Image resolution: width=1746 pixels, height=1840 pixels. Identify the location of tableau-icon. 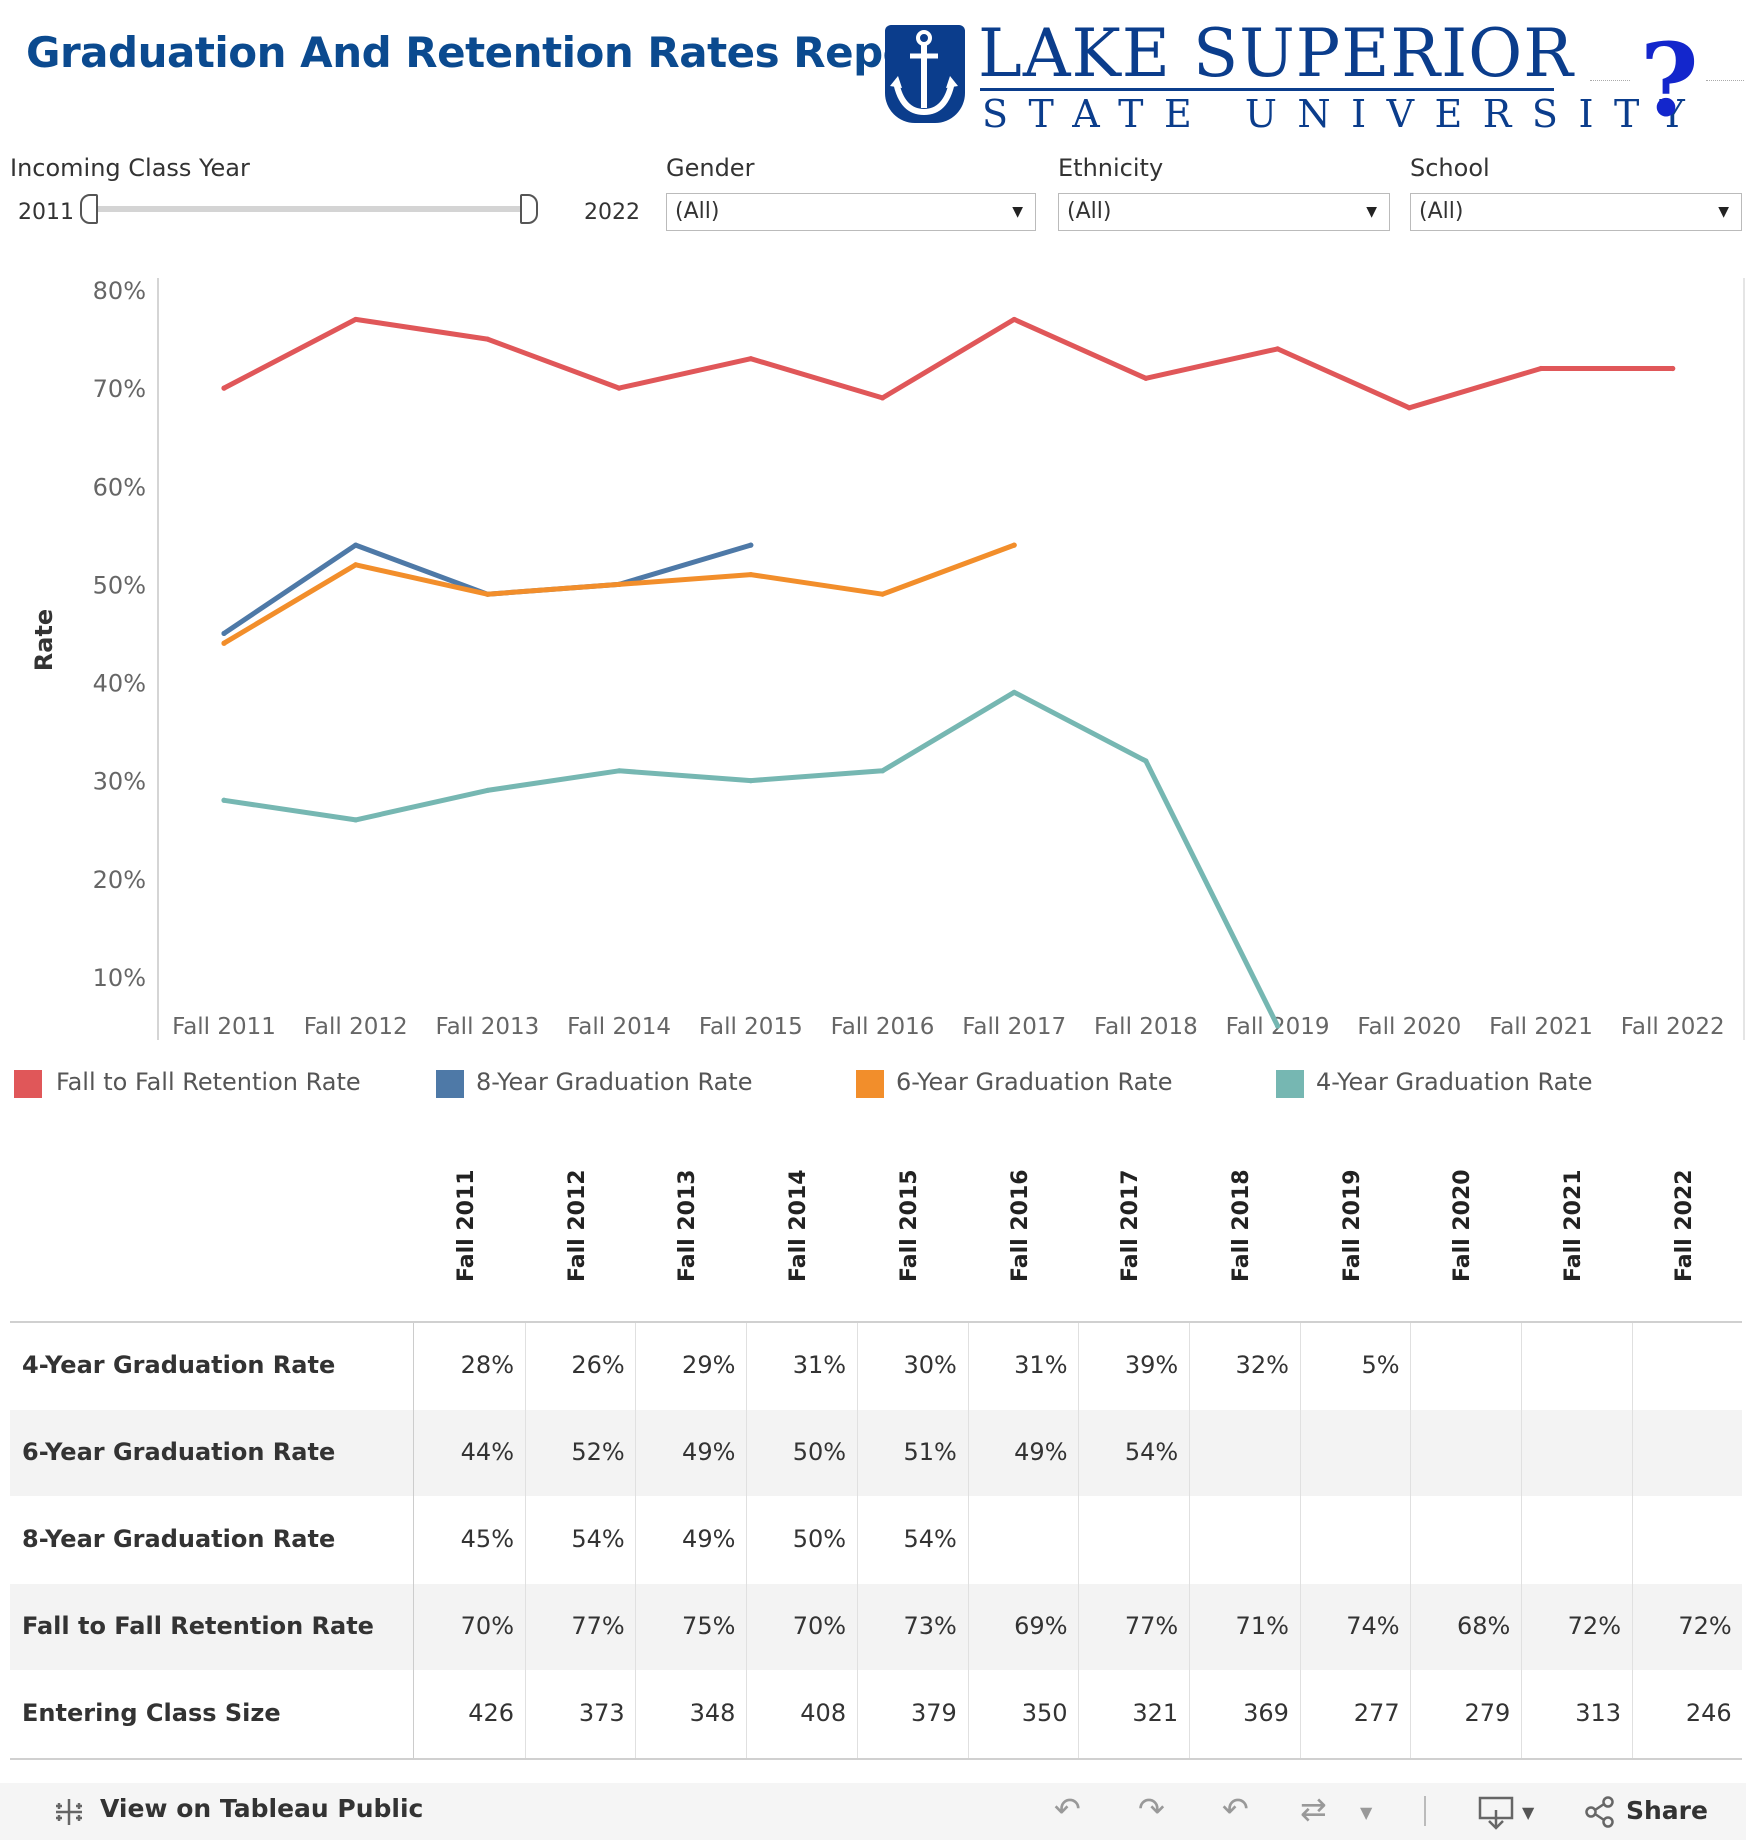
(69, 1812).